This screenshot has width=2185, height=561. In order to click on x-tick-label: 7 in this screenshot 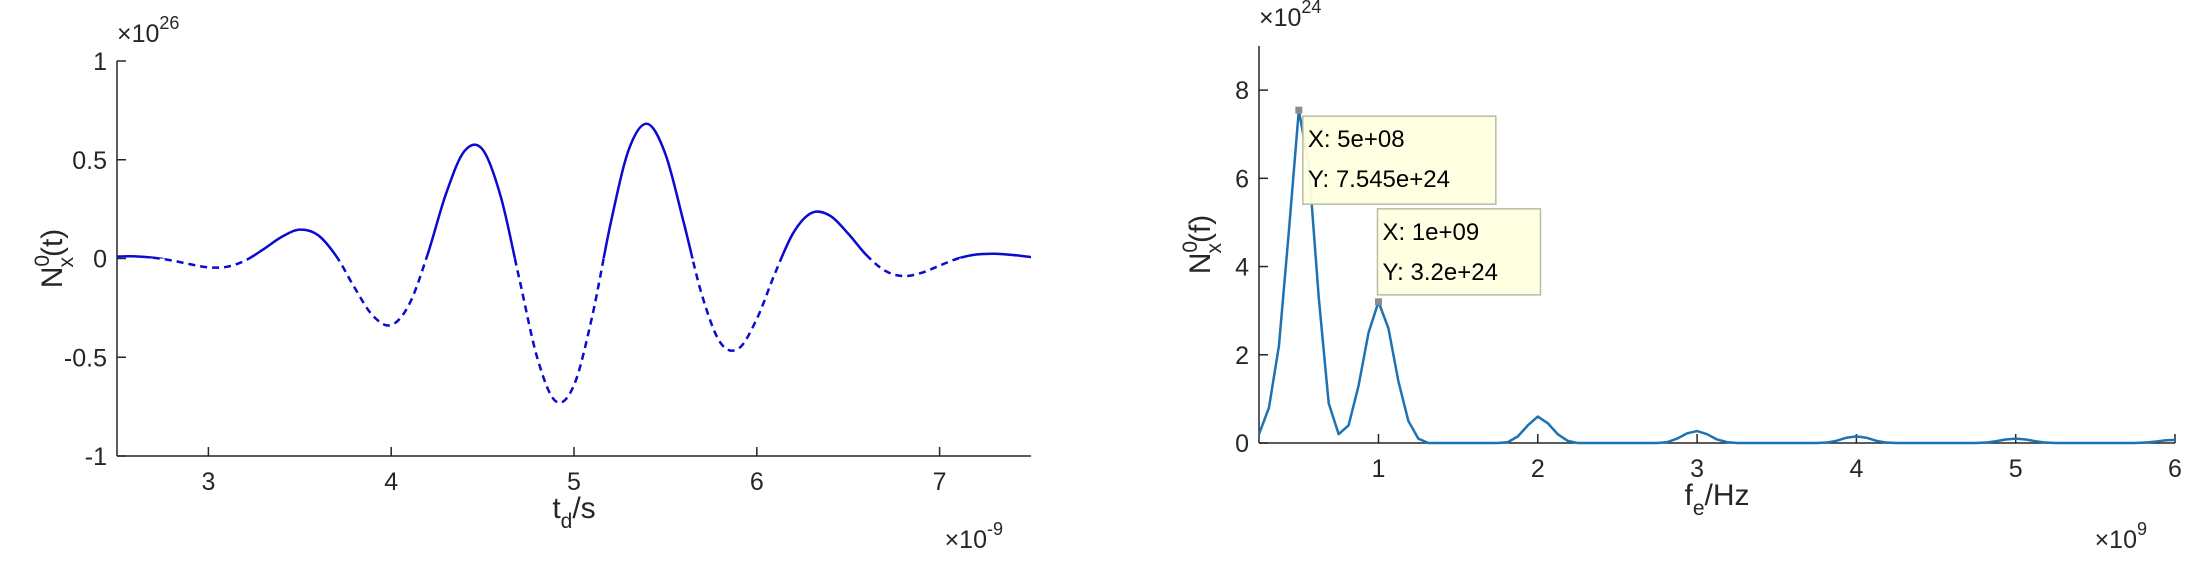, I will do `click(940, 482)`.